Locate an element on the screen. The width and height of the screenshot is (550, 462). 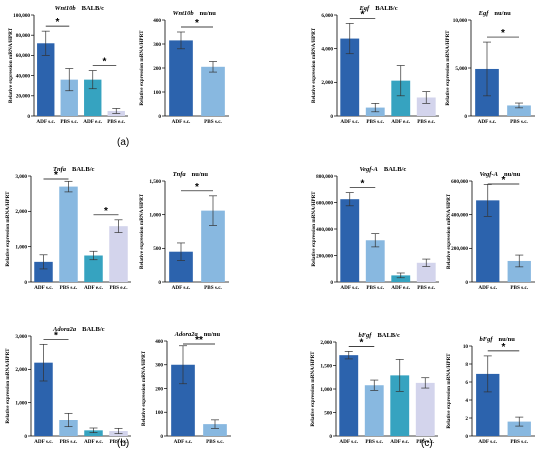
chart-10-category-label: ADF e.c. is located at coordinates (400, 442).